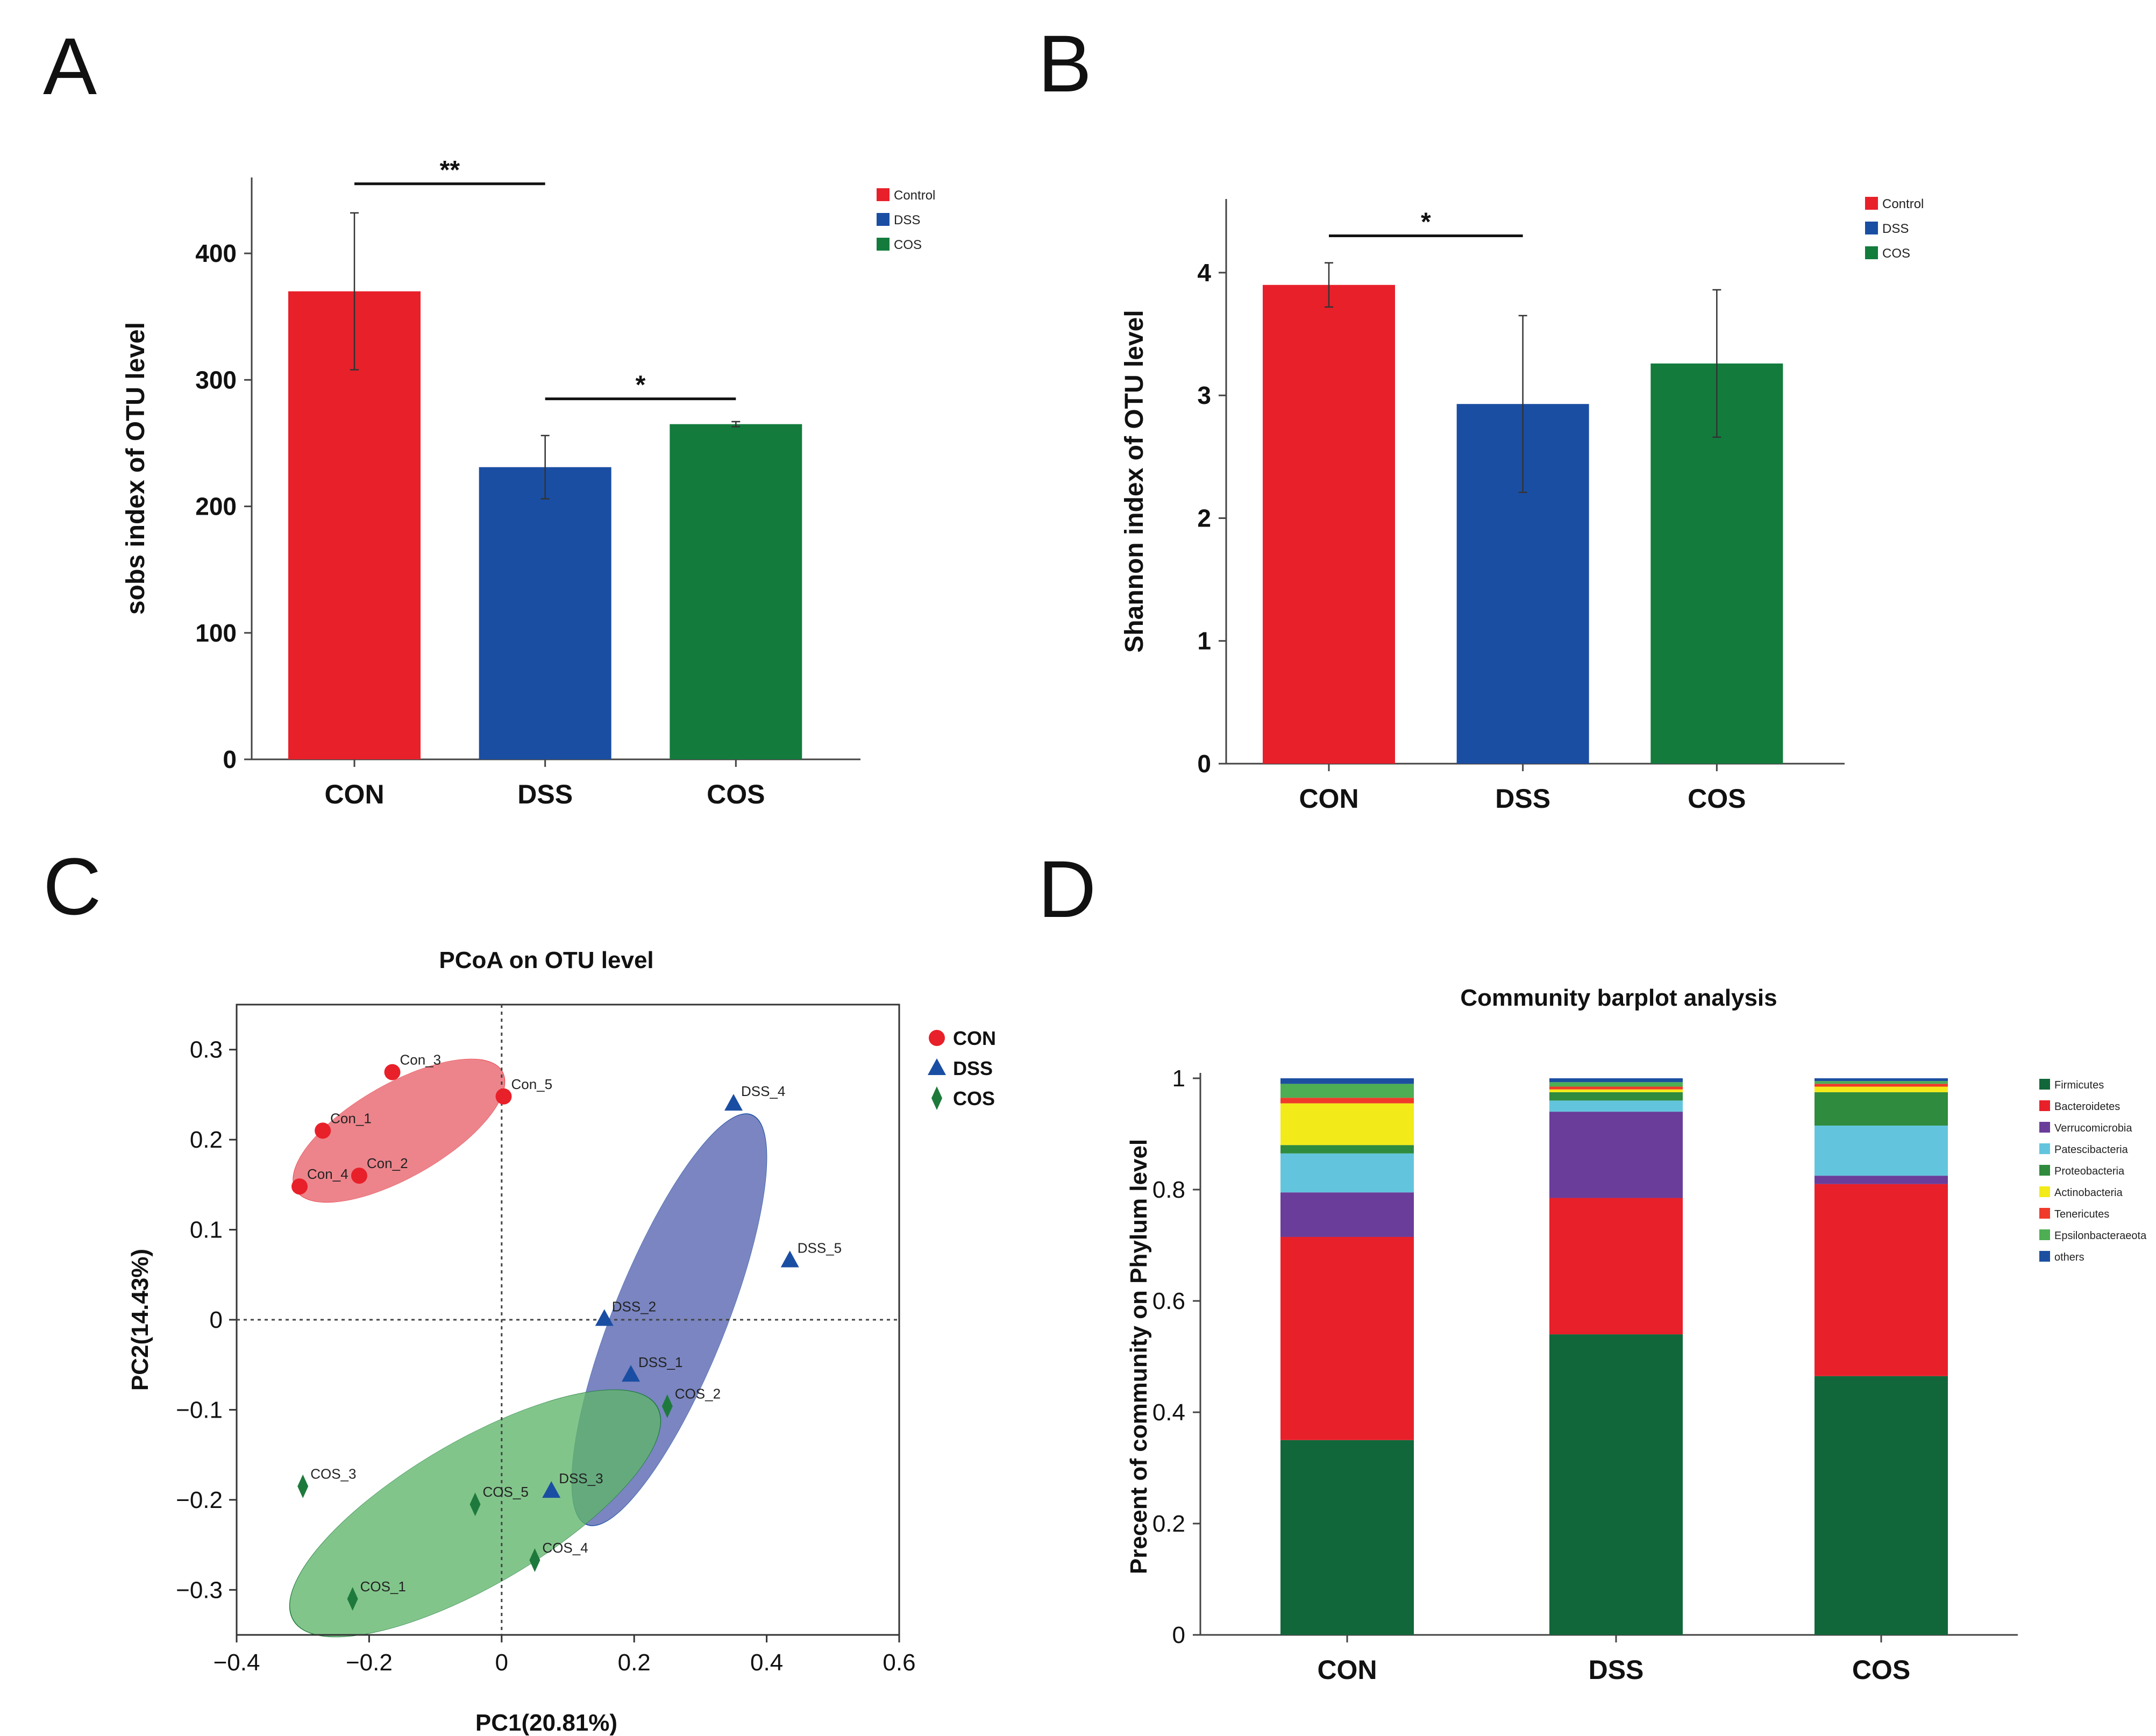 Image resolution: width=2156 pixels, height=1736 pixels. Describe the element at coordinates (502, 1662) in the screenshot. I see `x-tick-label: 0` at that location.